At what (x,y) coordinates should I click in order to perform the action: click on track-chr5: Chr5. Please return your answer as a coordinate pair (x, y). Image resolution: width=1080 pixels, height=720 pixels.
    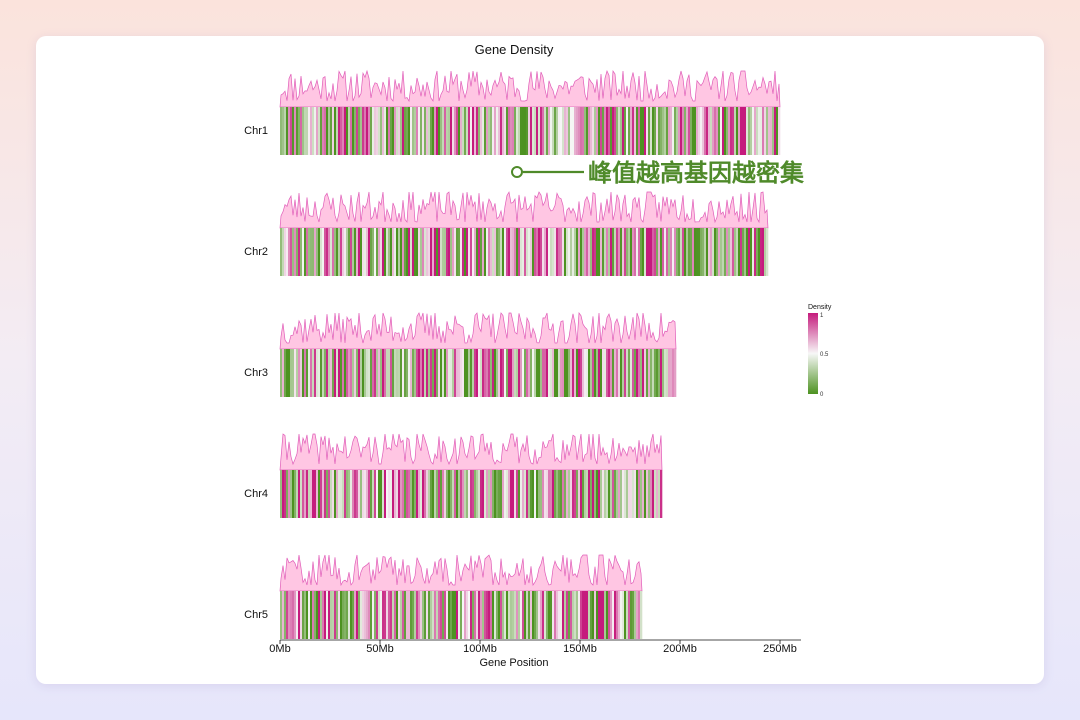
    Looking at the image, I should click on (443, 596).